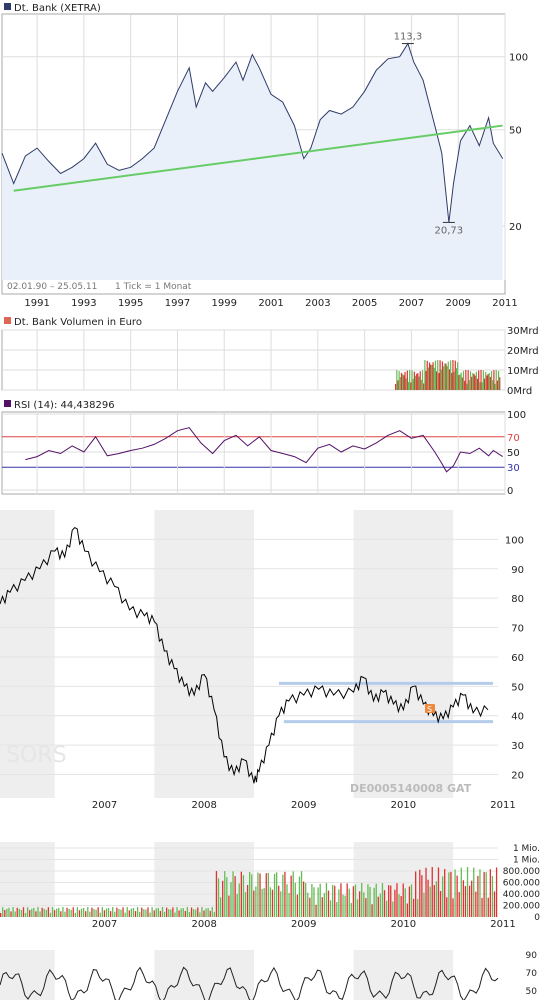 This screenshot has height=1004, width=545. What do you see at coordinates (502, 805) in the screenshot?
I see `detail-xtick-label: 2011` at bounding box center [502, 805].